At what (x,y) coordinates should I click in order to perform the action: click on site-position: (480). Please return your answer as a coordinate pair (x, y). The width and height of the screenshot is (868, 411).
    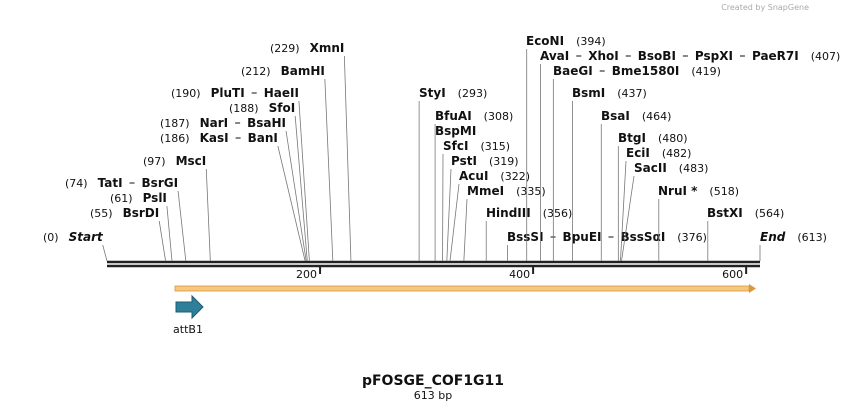
    Looking at the image, I should click on (673, 138).